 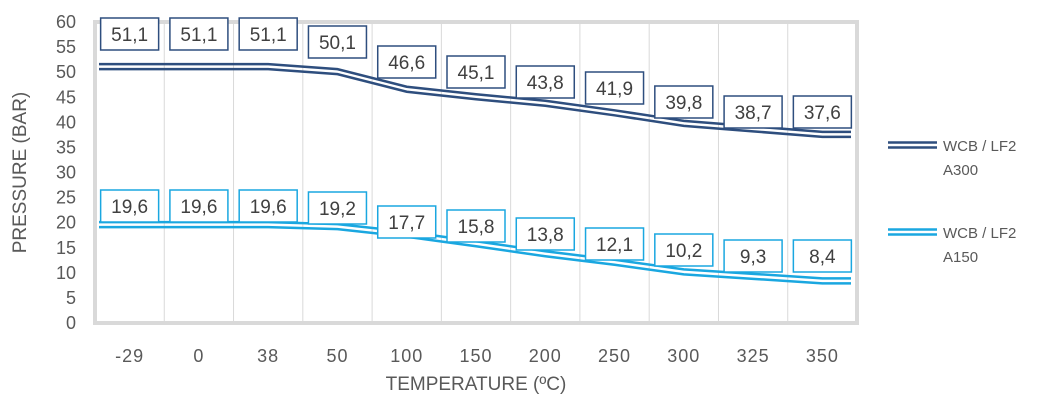 What do you see at coordinates (66, 147) in the screenshot?
I see `y-tick-label: 35` at bounding box center [66, 147].